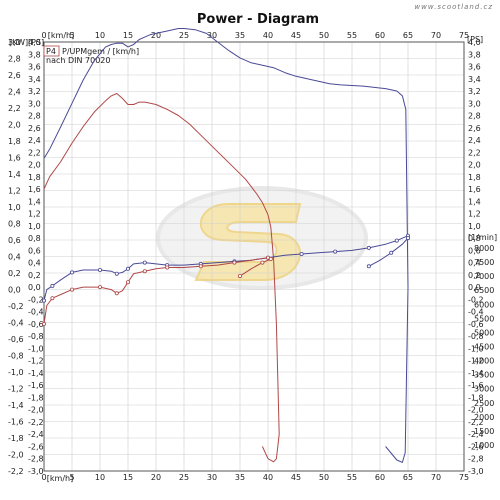 The width and height of the screenshot is (500, 500). I want to click on ps-right-tick-label: -0,6, so click(476, 324).